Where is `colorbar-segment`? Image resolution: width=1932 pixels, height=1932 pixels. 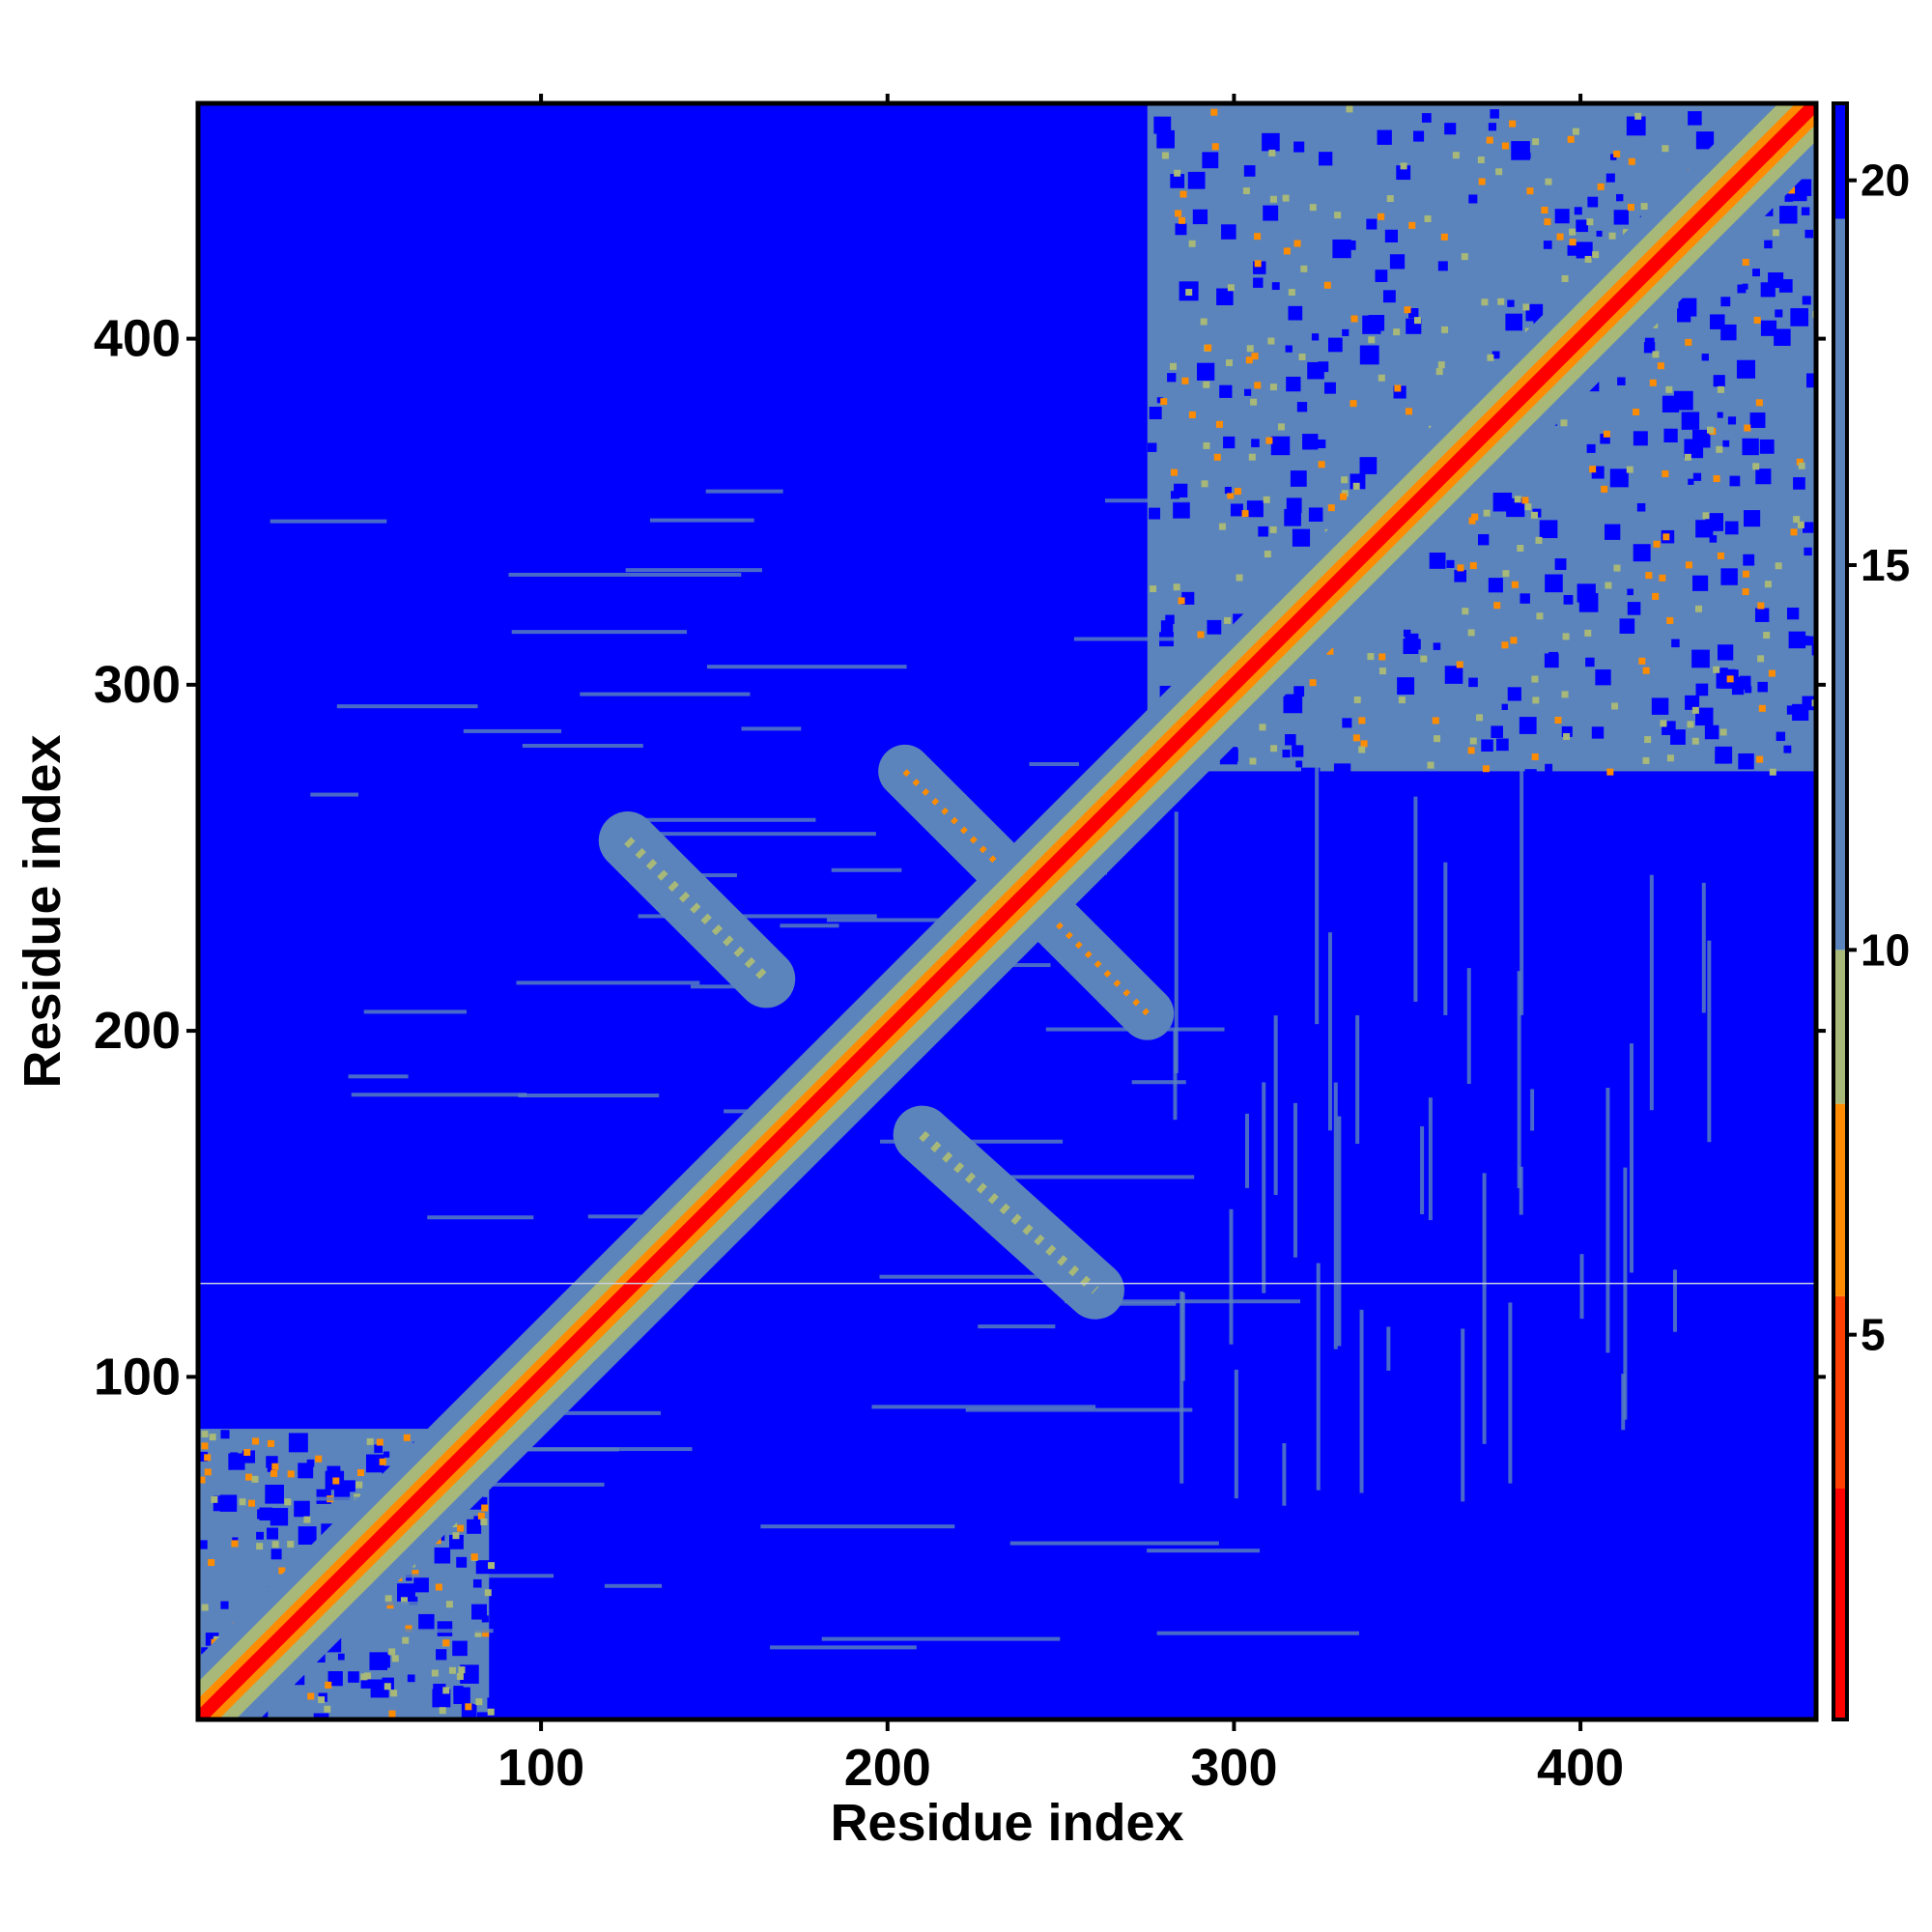 colorbar-segment is located at coordinates (1840, 1604).